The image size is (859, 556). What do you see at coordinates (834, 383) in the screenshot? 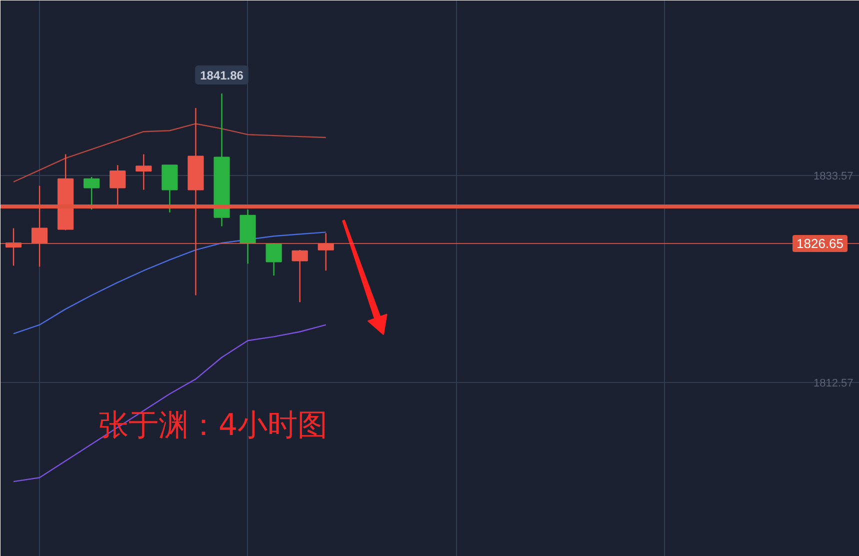
I see `y-tick-label: 1812.57` at bounding box center [834, 383].